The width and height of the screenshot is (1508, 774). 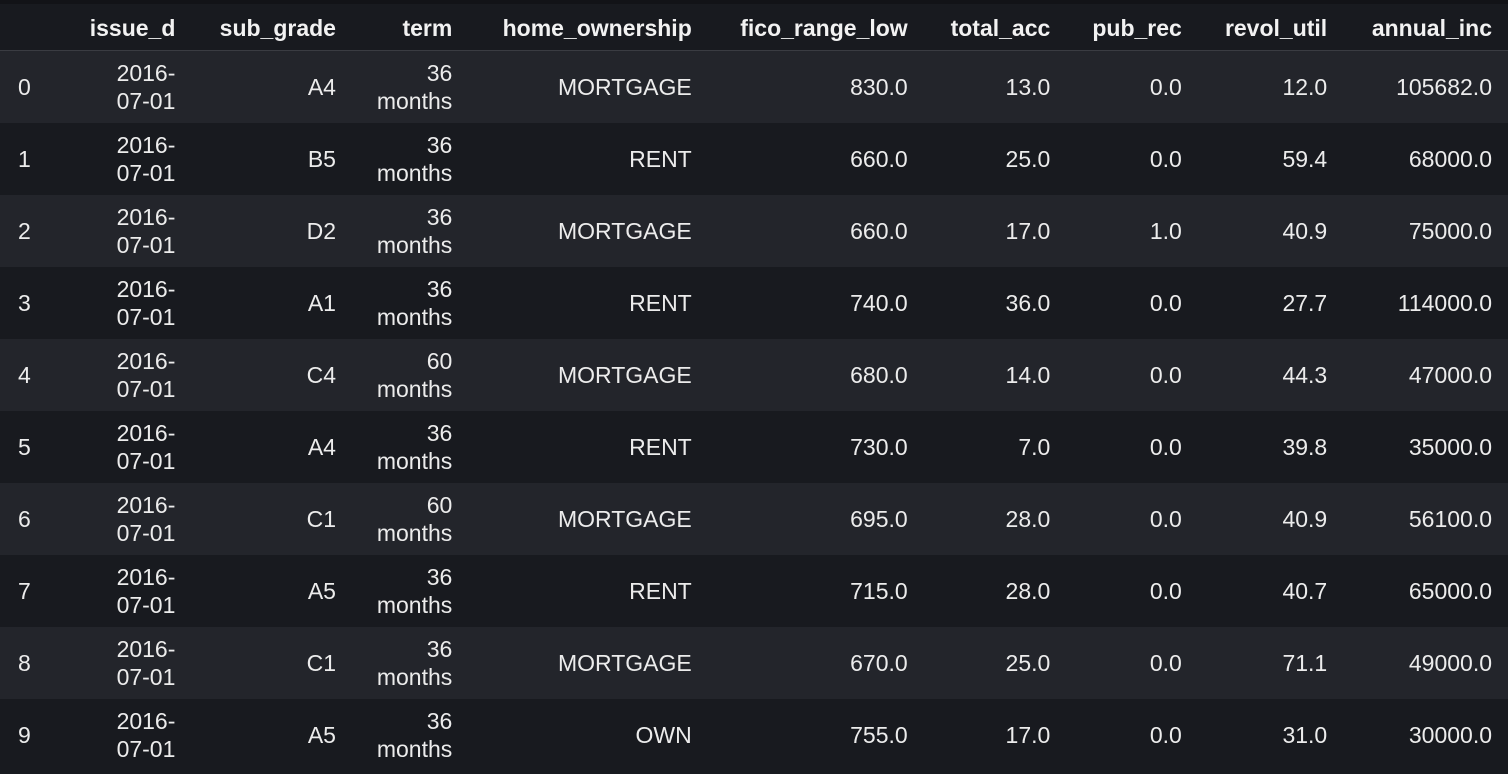 I want to click on revol-util-cell: 71.1, so click(x=1305, y=663).